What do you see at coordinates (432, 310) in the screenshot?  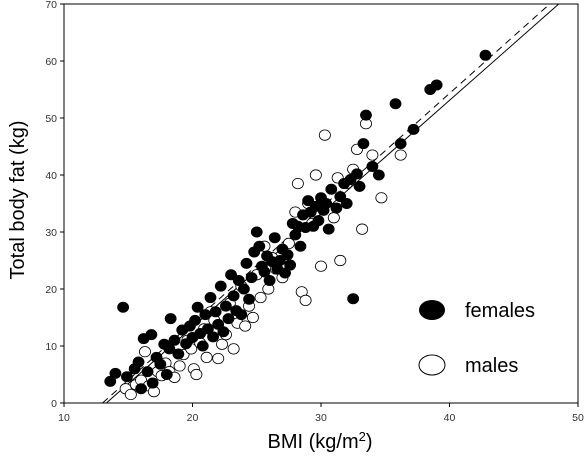 I see `legend-females-marker` at bounding box center [432, 310].